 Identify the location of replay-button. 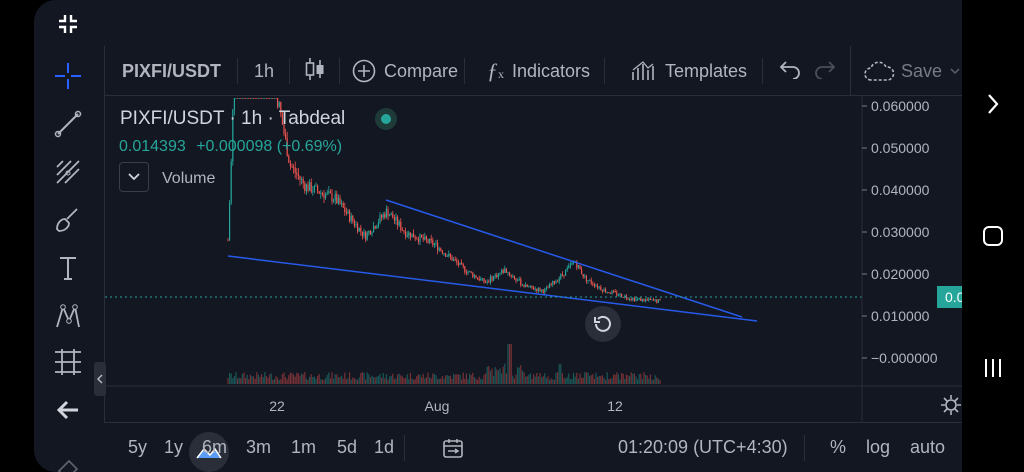
(603, 324).